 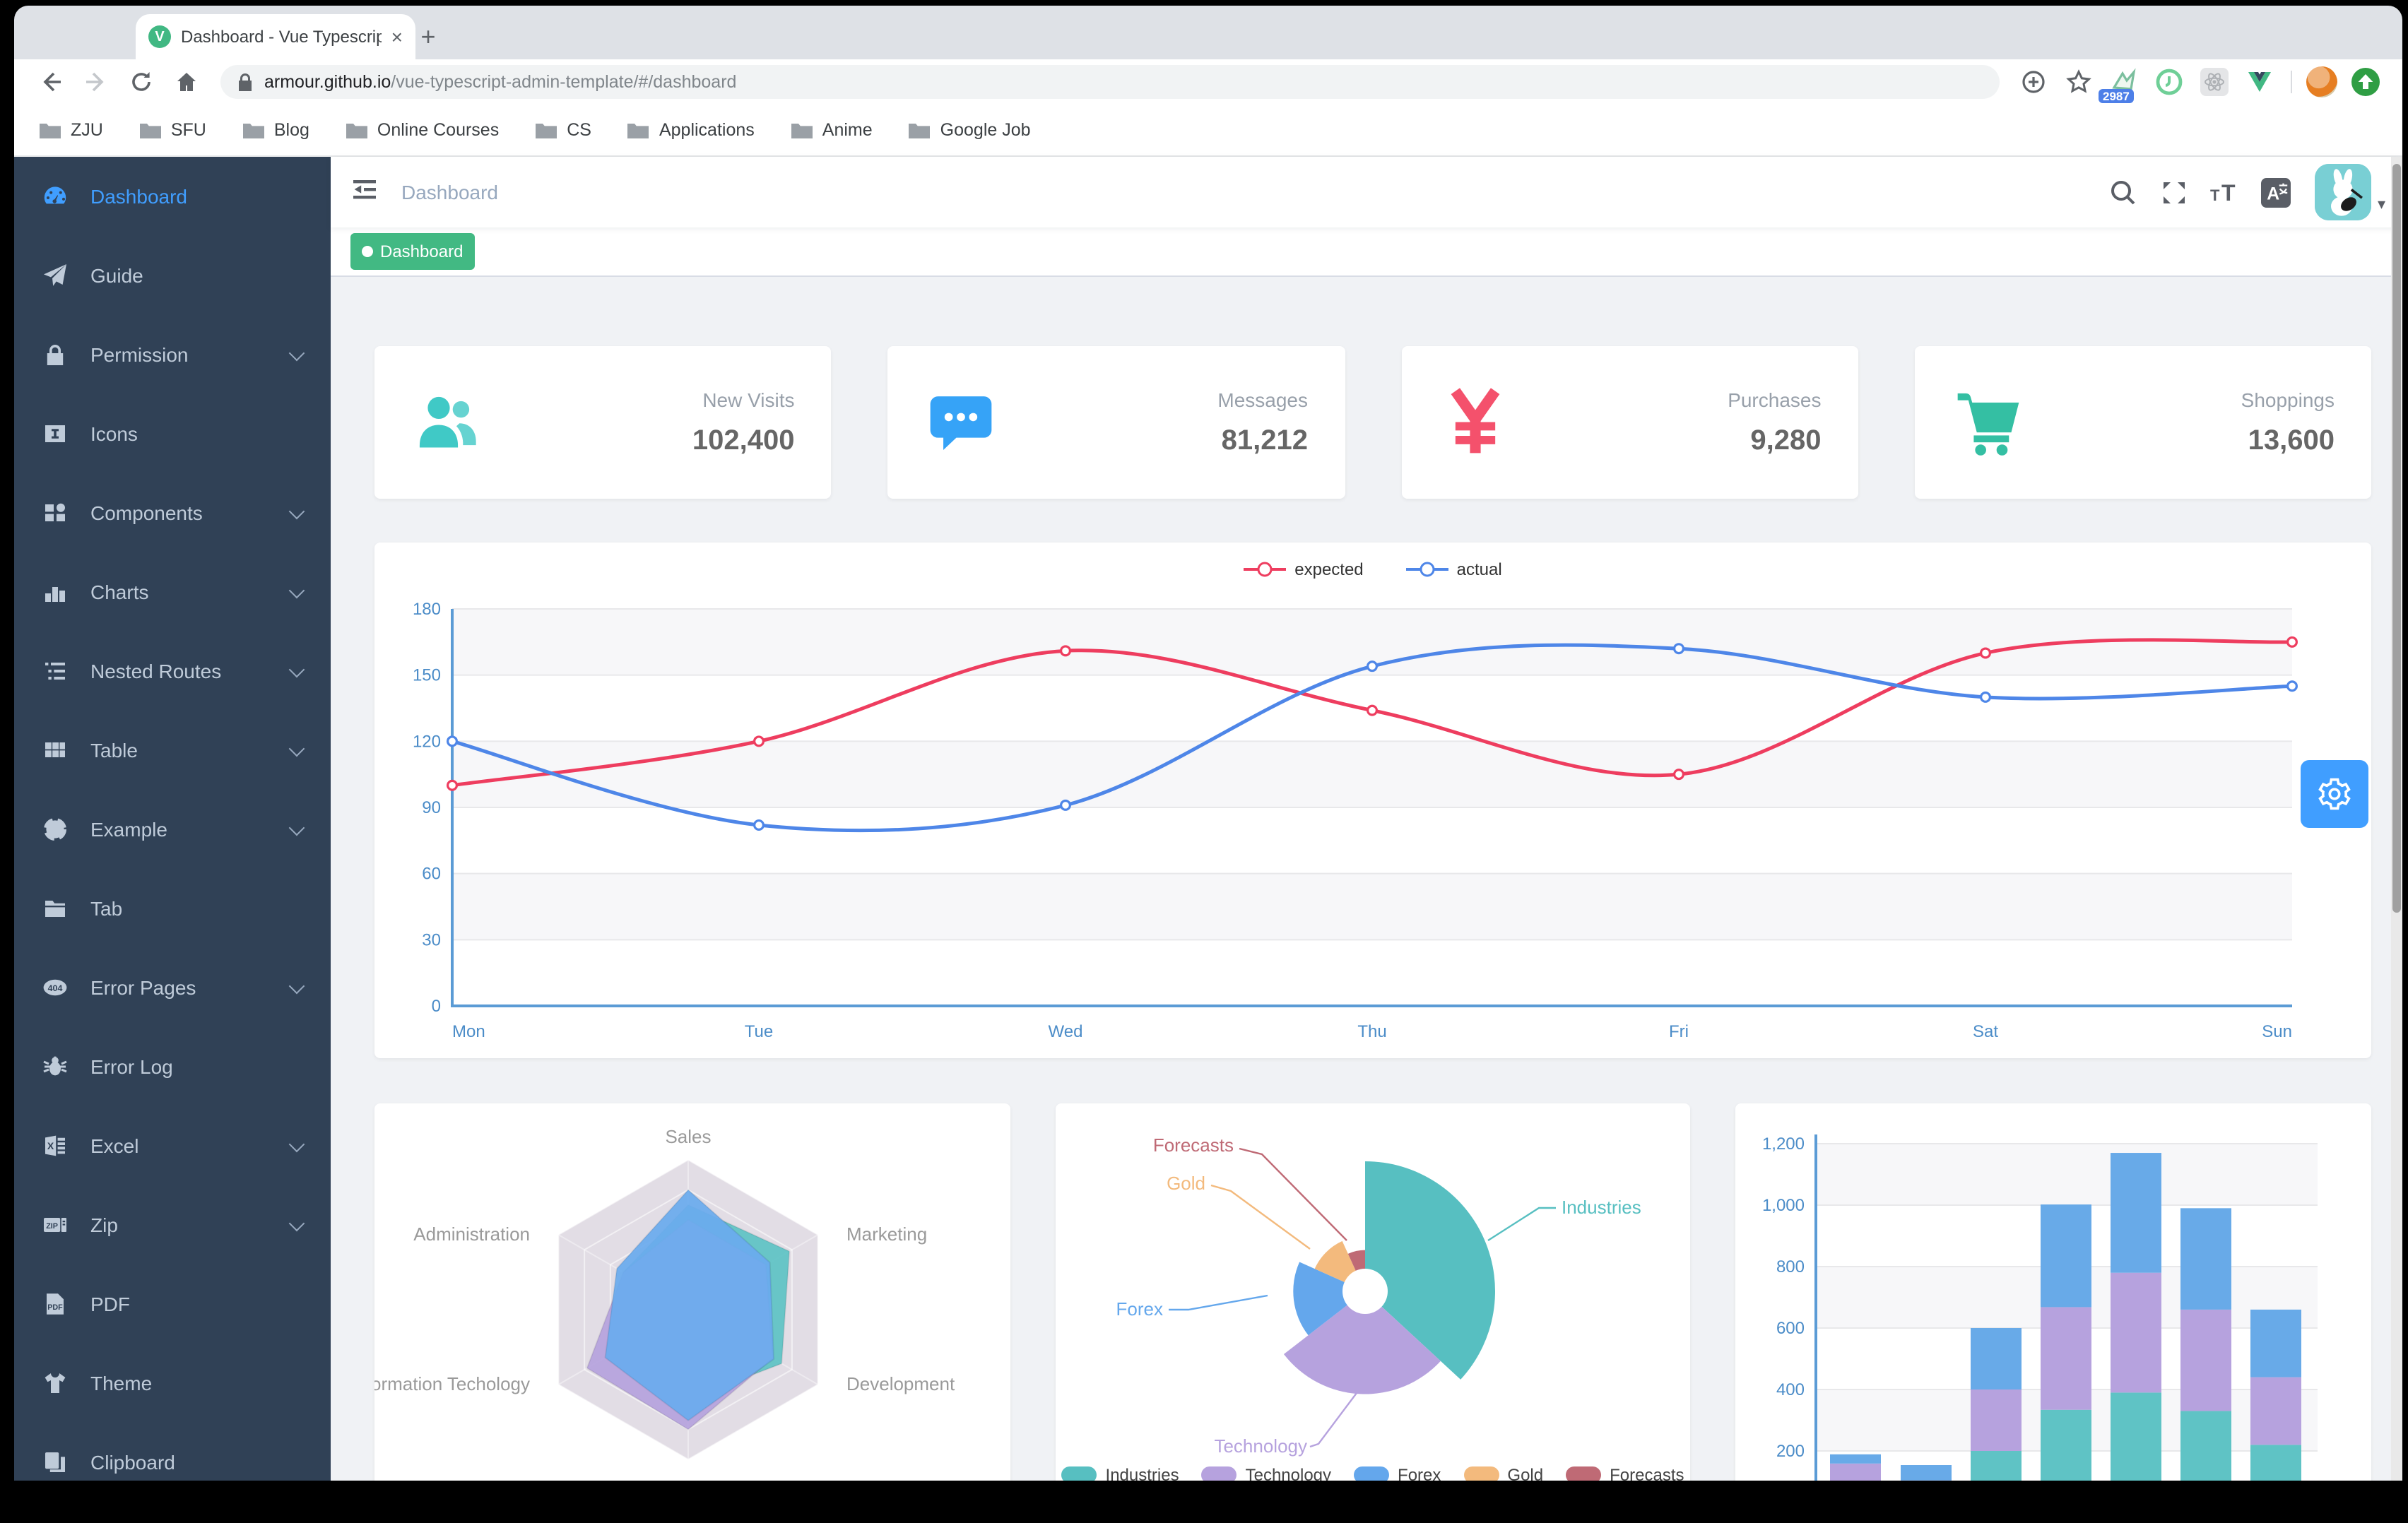 What do you see at coordinates (172, 354) in the screenshot?
I see `sidebar-item-permission: Permission` at bounding box center [172, 354].